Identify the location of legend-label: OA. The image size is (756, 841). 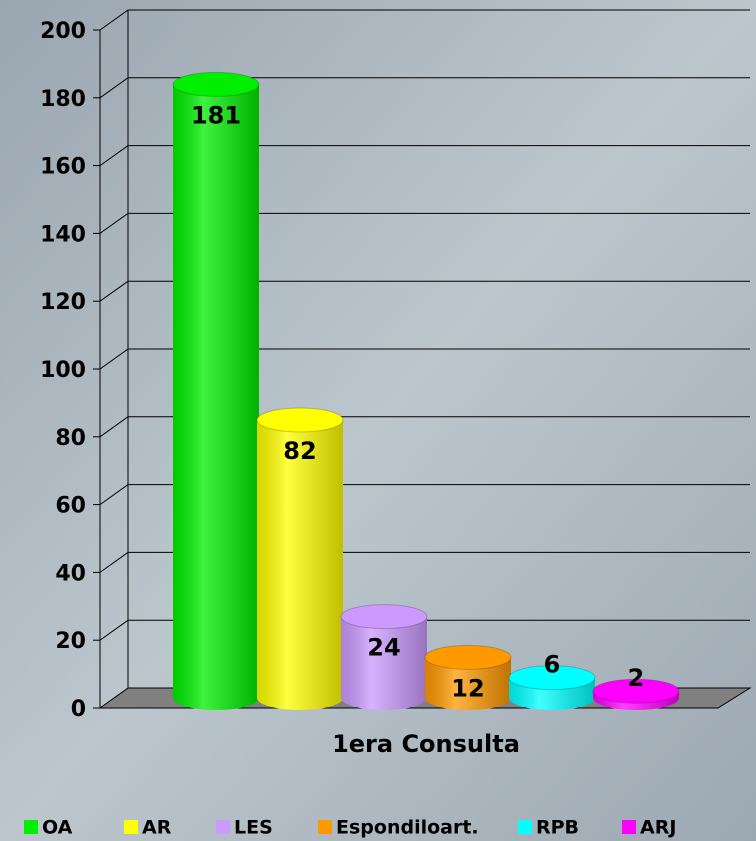
(57, 828).